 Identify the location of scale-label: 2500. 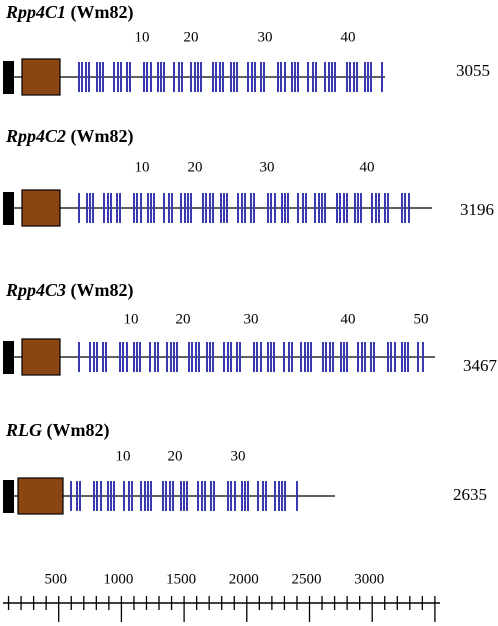
(307, 579).